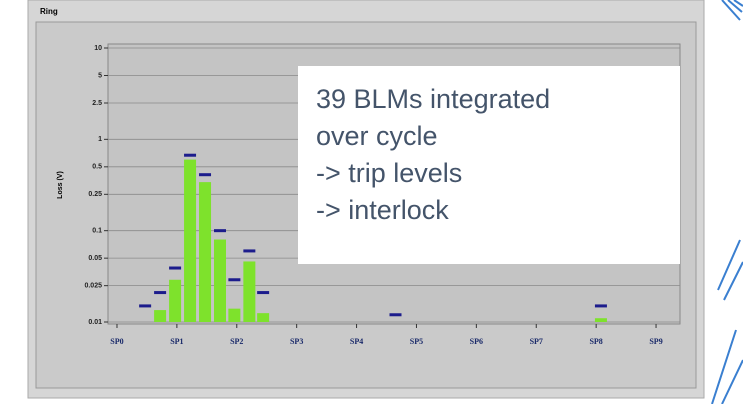 The image size is (743, 409). What do you see at coordinates (296, 341) in the screenshot?
I see `x-tick-label: SP3` at bounding box center [296, 341].